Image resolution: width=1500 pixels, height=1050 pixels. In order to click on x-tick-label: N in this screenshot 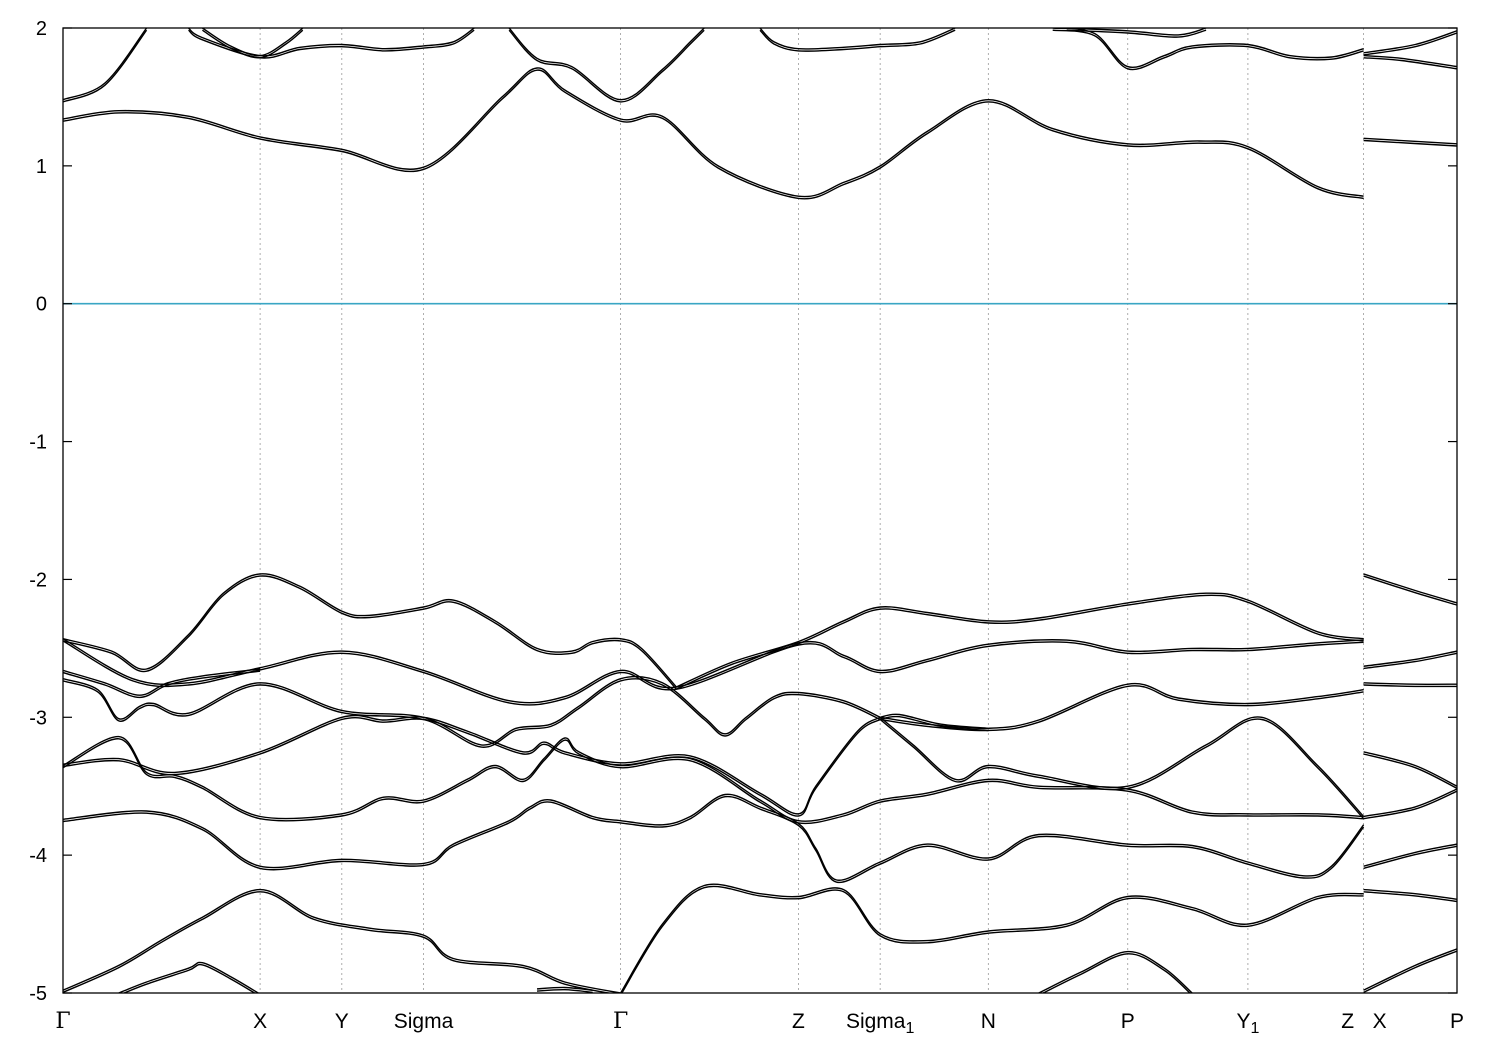, I will do `click(988, 1021)`.